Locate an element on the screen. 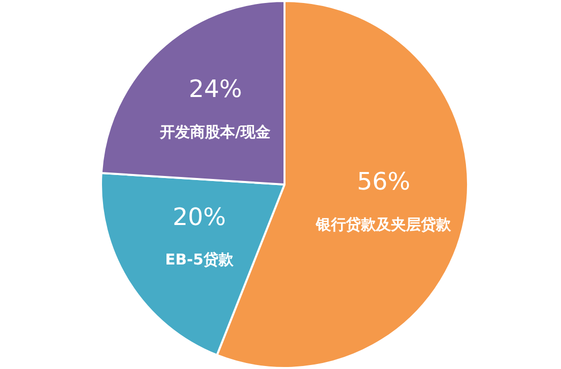 The height and width of the screenshot is (369, 561). slice-label: 开发商股本/现金 is located at coordinates (215, 131).